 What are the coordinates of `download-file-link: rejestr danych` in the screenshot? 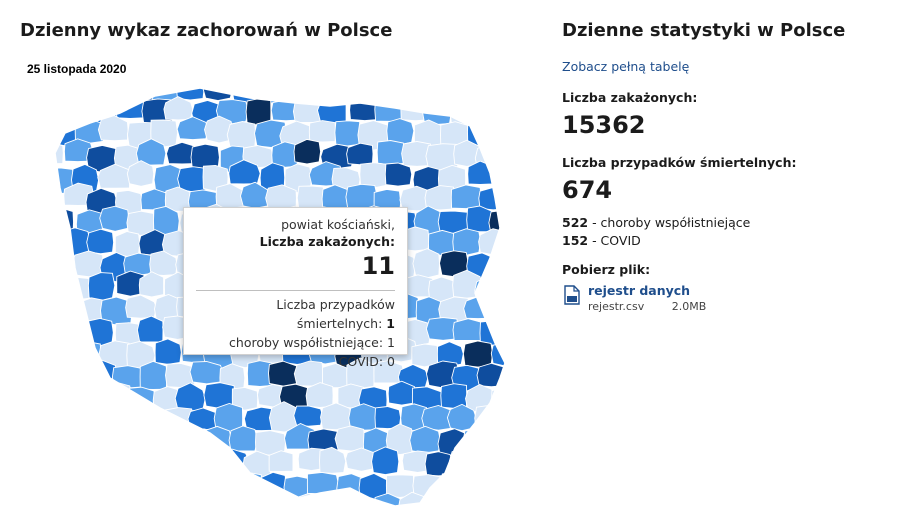 It's located at (639, 290).